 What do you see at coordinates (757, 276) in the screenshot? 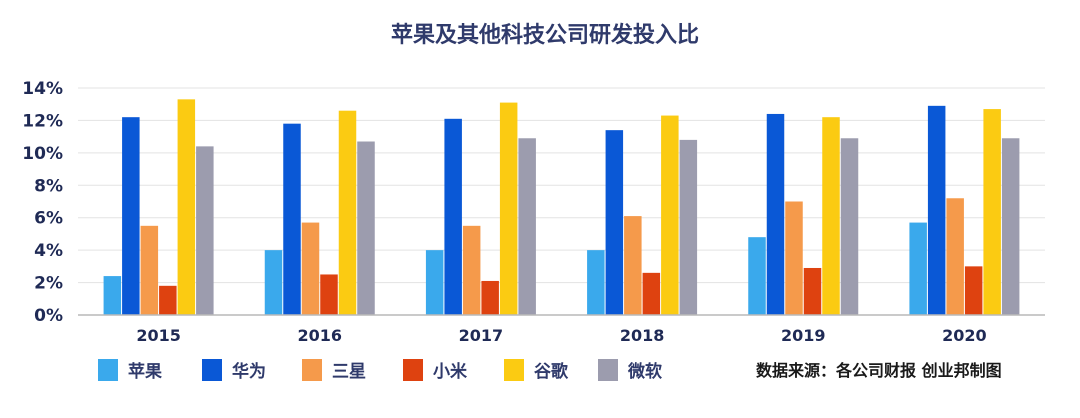
I see `bar-2019-苹果` at bounding box center [757, 276].